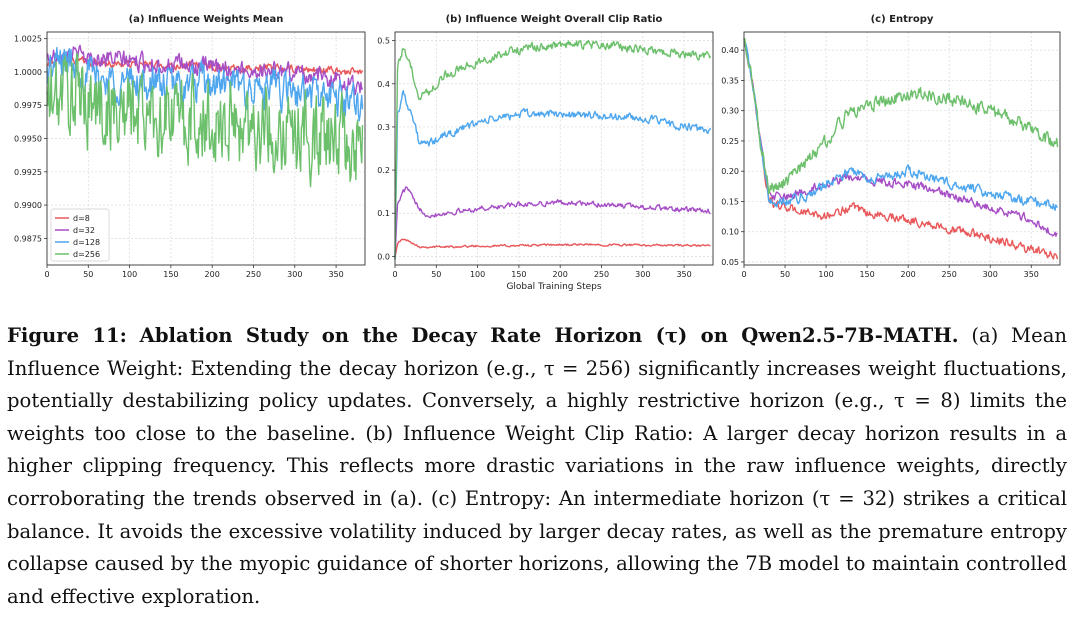  Describe the element at coordinates (730, 262) in the screenshot. I see `y-tick-label: 0.05` at that location.